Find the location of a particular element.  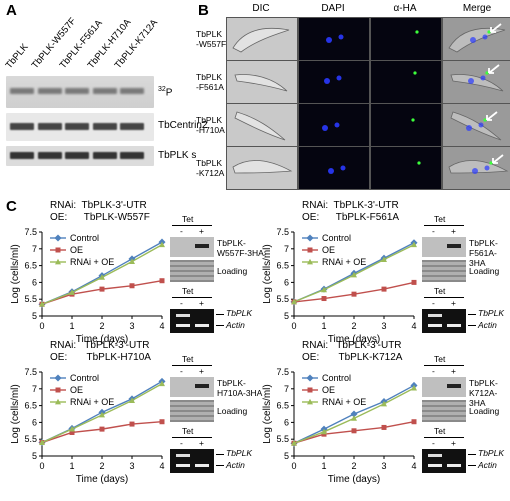

panel-b-letter: B is located at coordinates (203, 10).